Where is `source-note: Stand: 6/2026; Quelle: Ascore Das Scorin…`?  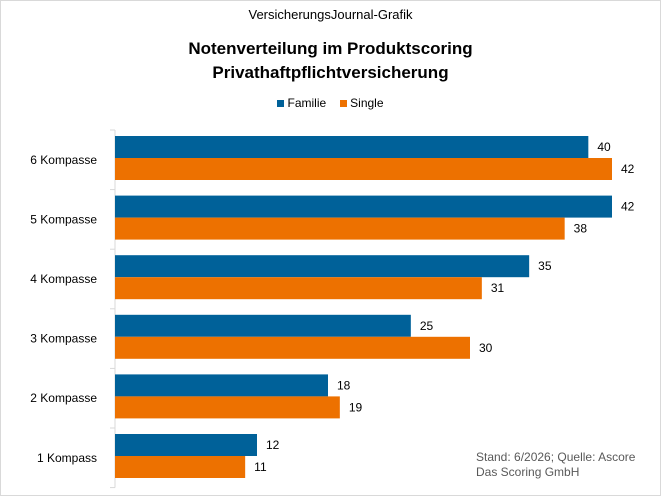
source-note: Stand: 6/2026; Quelle: Ascore Das Scorin… is located at coordinates (555, 465).